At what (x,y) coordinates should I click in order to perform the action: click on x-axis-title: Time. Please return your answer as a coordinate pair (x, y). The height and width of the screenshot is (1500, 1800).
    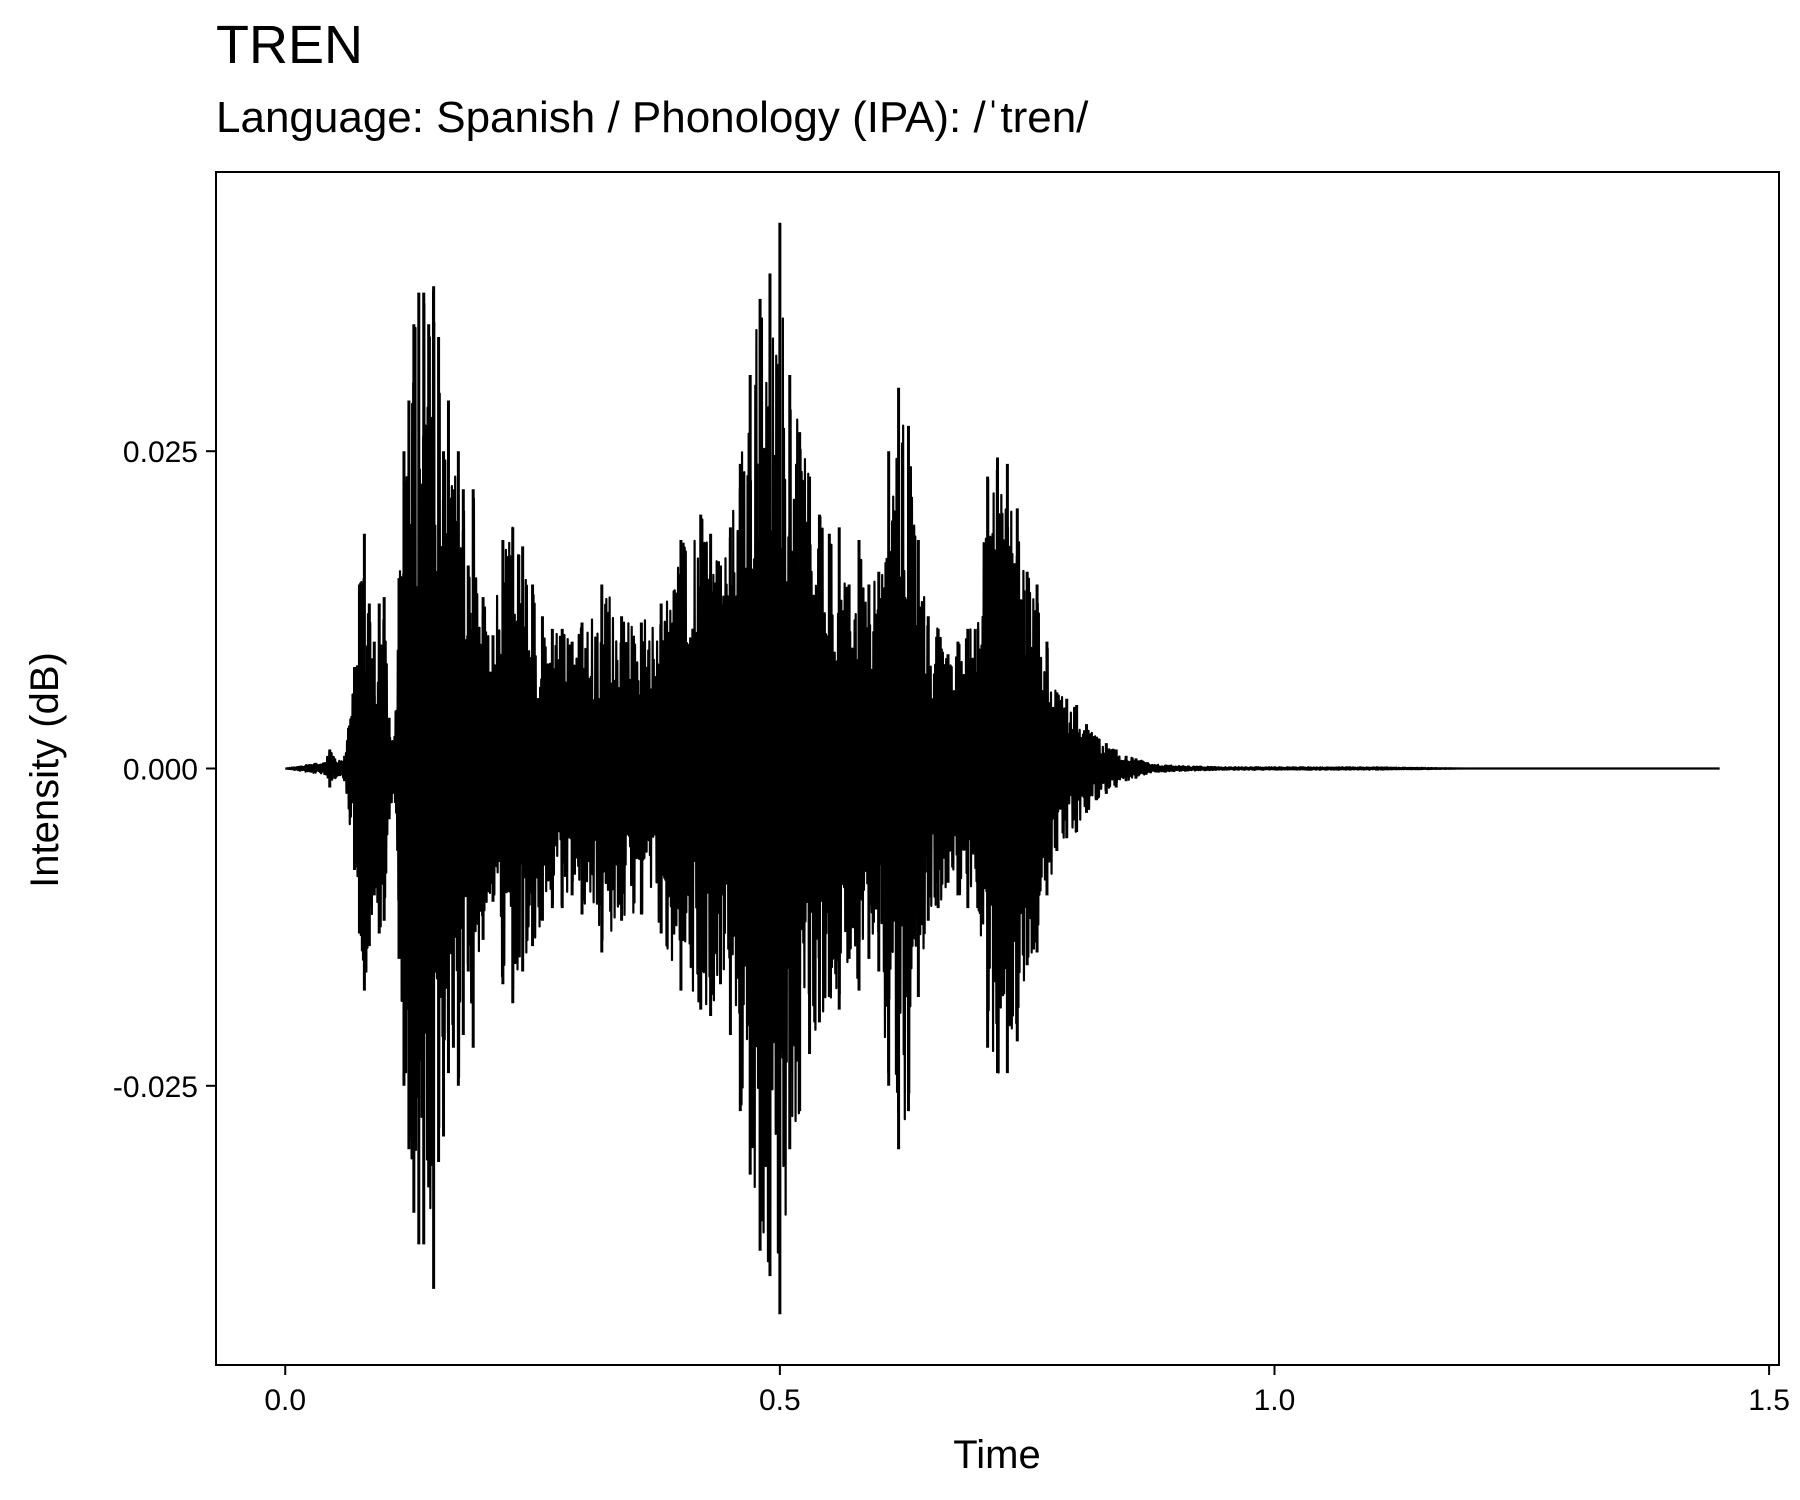
    Looking at the image, I should click on (996, 1455).